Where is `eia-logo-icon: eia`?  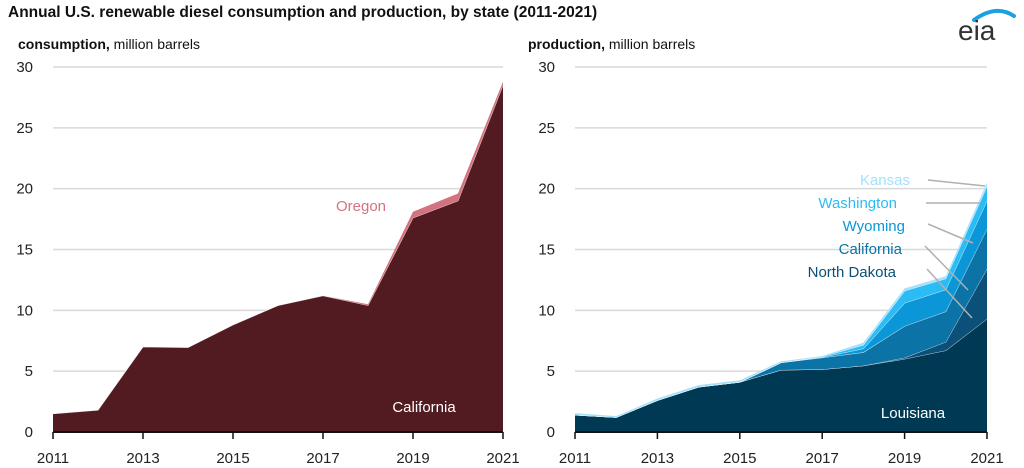
eia-logo-icon: eia is located at coordinates (987, 27).